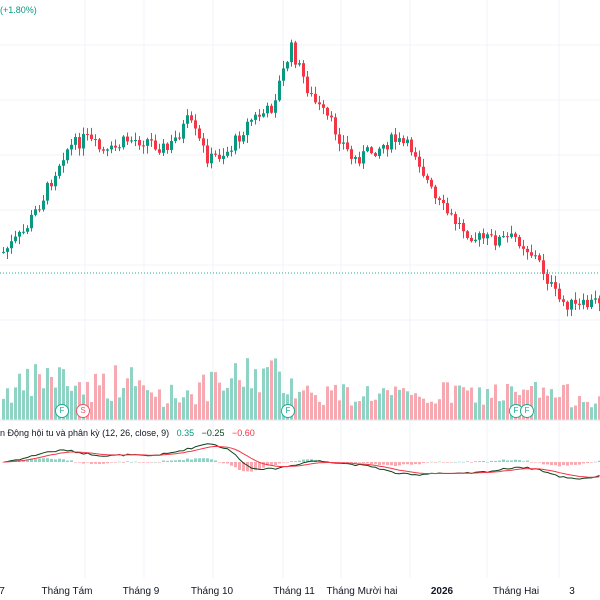 This screenshot has height=600, width=600. I want to click on time-label: Tháng Mười hai, so click(362, 591).